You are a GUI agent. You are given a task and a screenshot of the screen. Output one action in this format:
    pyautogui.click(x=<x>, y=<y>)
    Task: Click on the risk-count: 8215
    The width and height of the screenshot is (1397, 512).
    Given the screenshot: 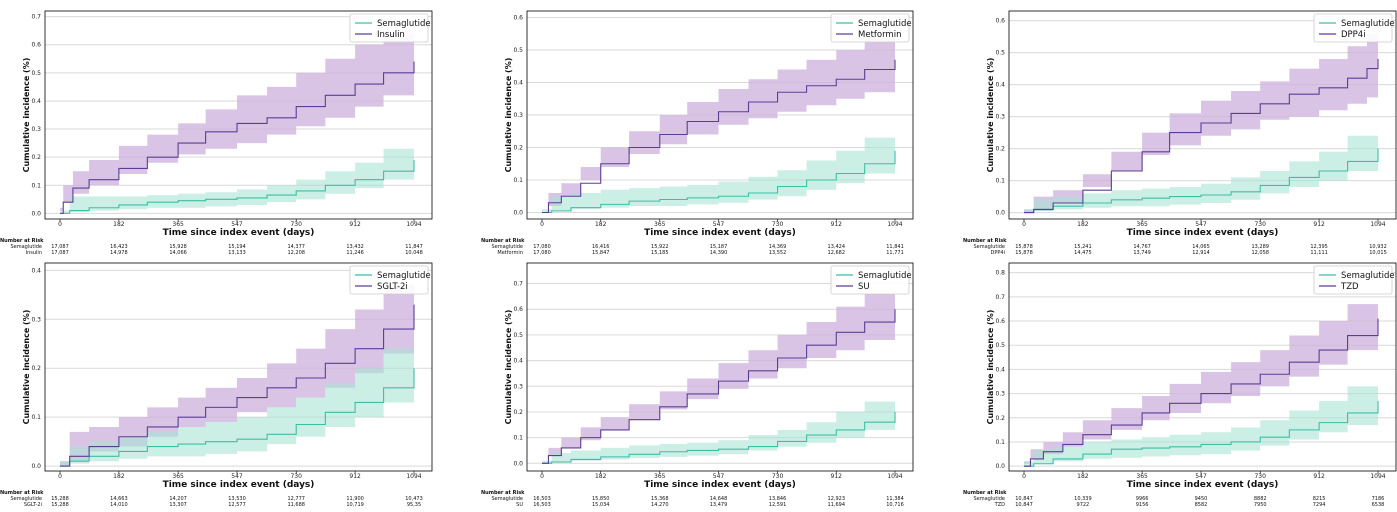 What is the action you would take?
    pyautogui.click(x=1319, y=499)
    